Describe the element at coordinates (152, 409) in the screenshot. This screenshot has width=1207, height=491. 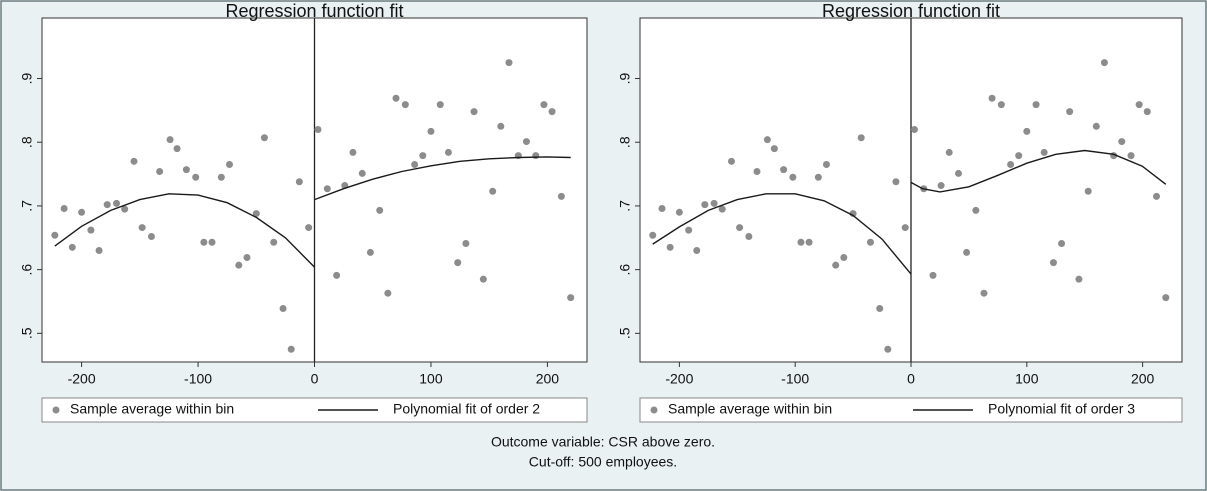
I see `legend-label: Sample average within bin` at that location.